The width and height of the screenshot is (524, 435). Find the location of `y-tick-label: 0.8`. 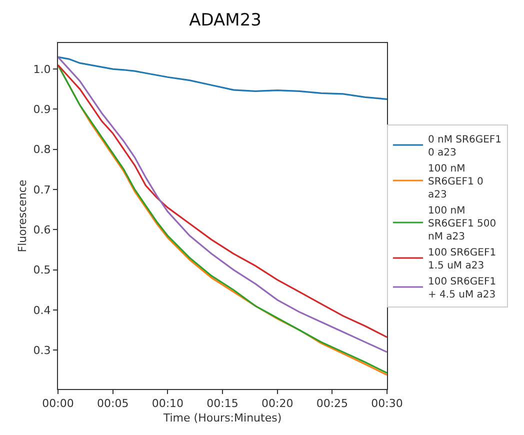

y-tick-label: 0.8 is located at coordinates (42, 149).